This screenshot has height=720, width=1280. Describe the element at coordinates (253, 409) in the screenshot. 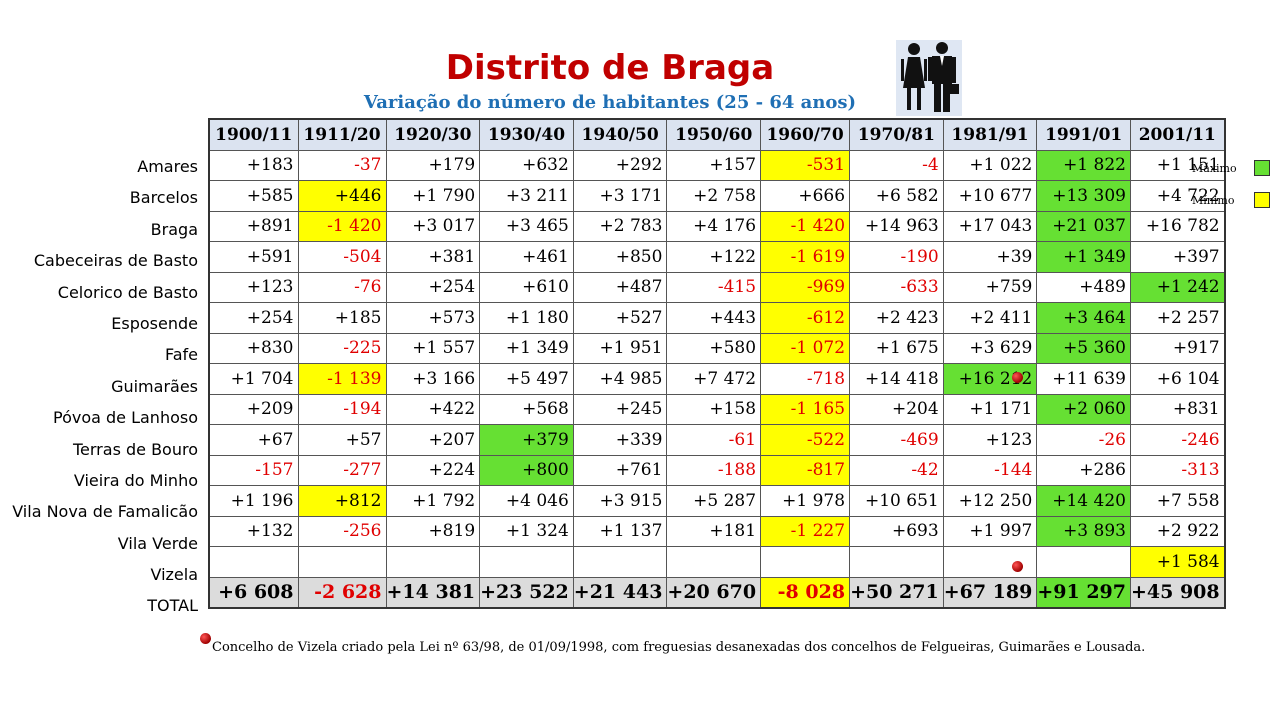

I see `table-cell: +209` at that location.